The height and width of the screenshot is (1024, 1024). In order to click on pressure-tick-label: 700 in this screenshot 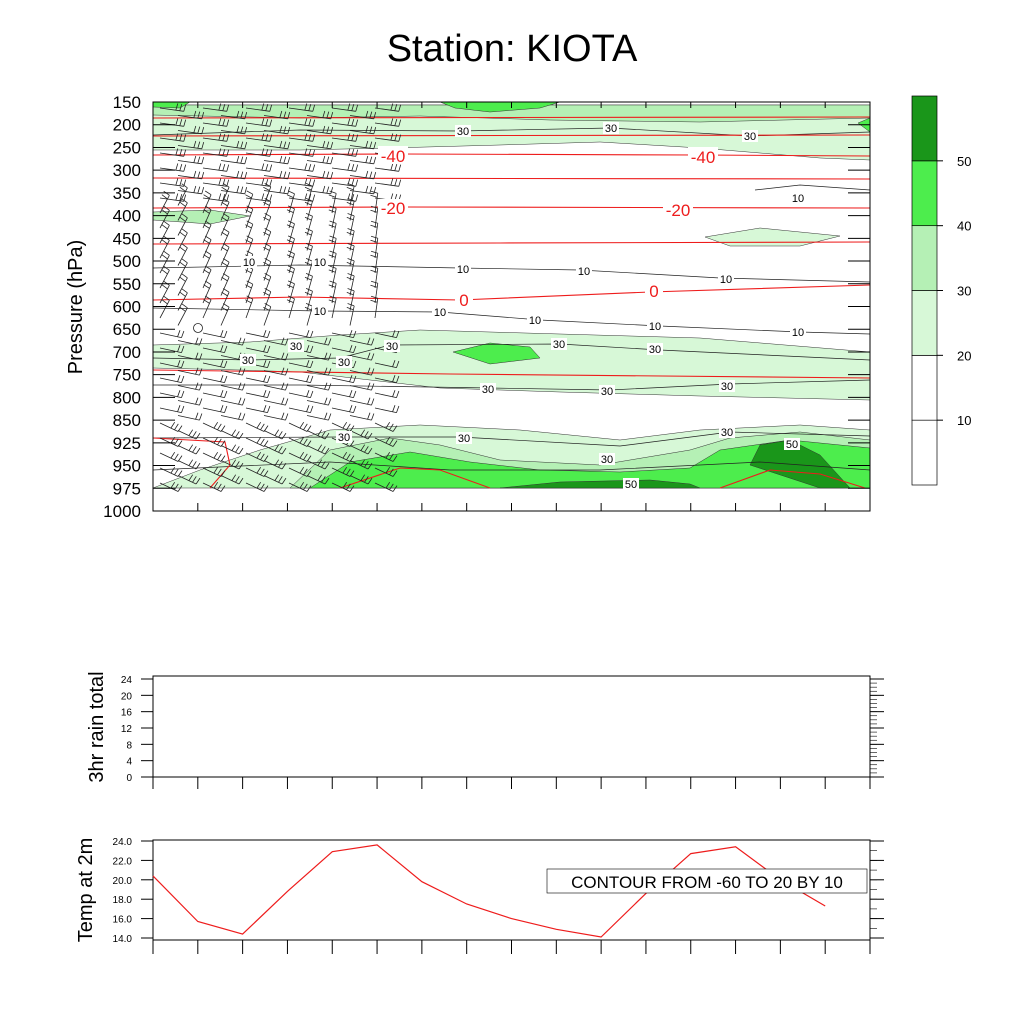, I will do `click(127, 352)`.